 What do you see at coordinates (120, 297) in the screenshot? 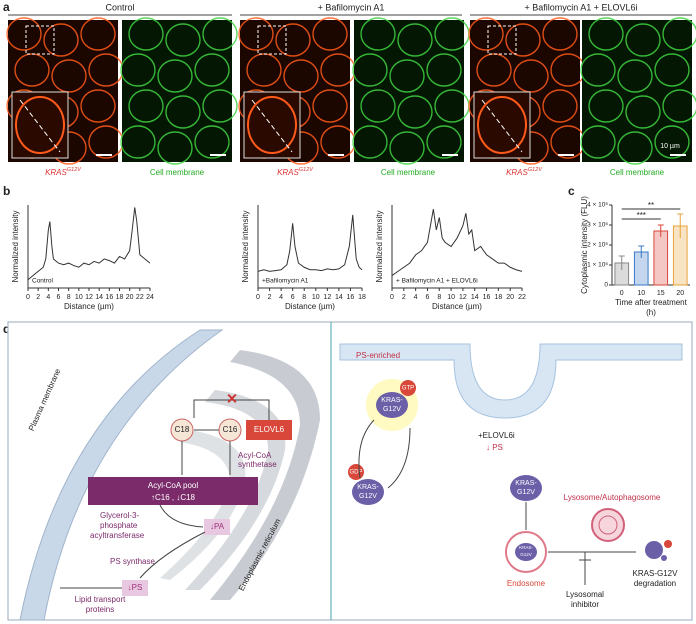
I see `x-tick-label: 18` at bounding box center [120, 297].